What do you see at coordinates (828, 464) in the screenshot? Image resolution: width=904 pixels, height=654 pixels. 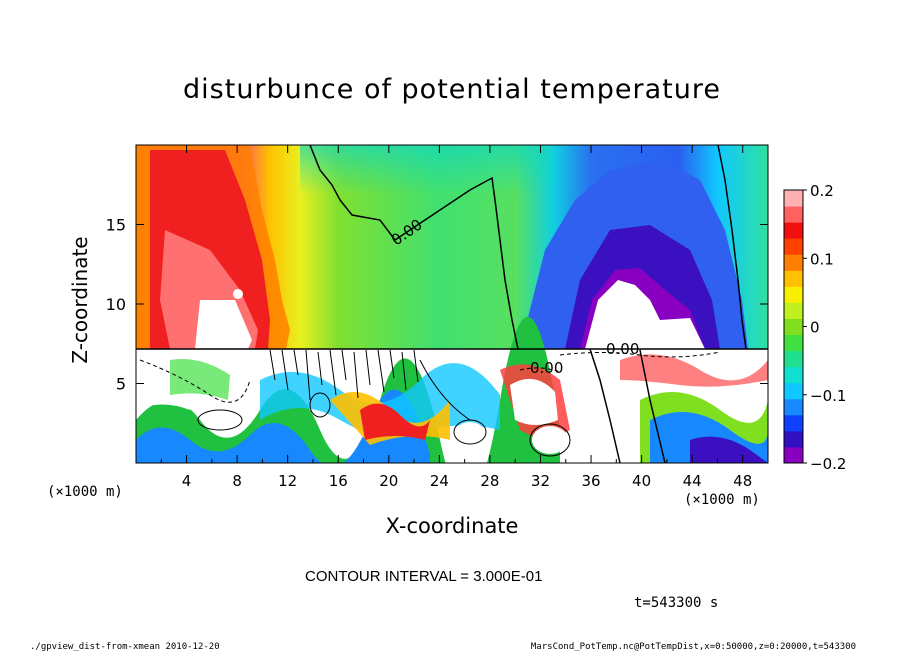 I see `colorbar-tick-label: −0.2` at bounding box center [828, 464].